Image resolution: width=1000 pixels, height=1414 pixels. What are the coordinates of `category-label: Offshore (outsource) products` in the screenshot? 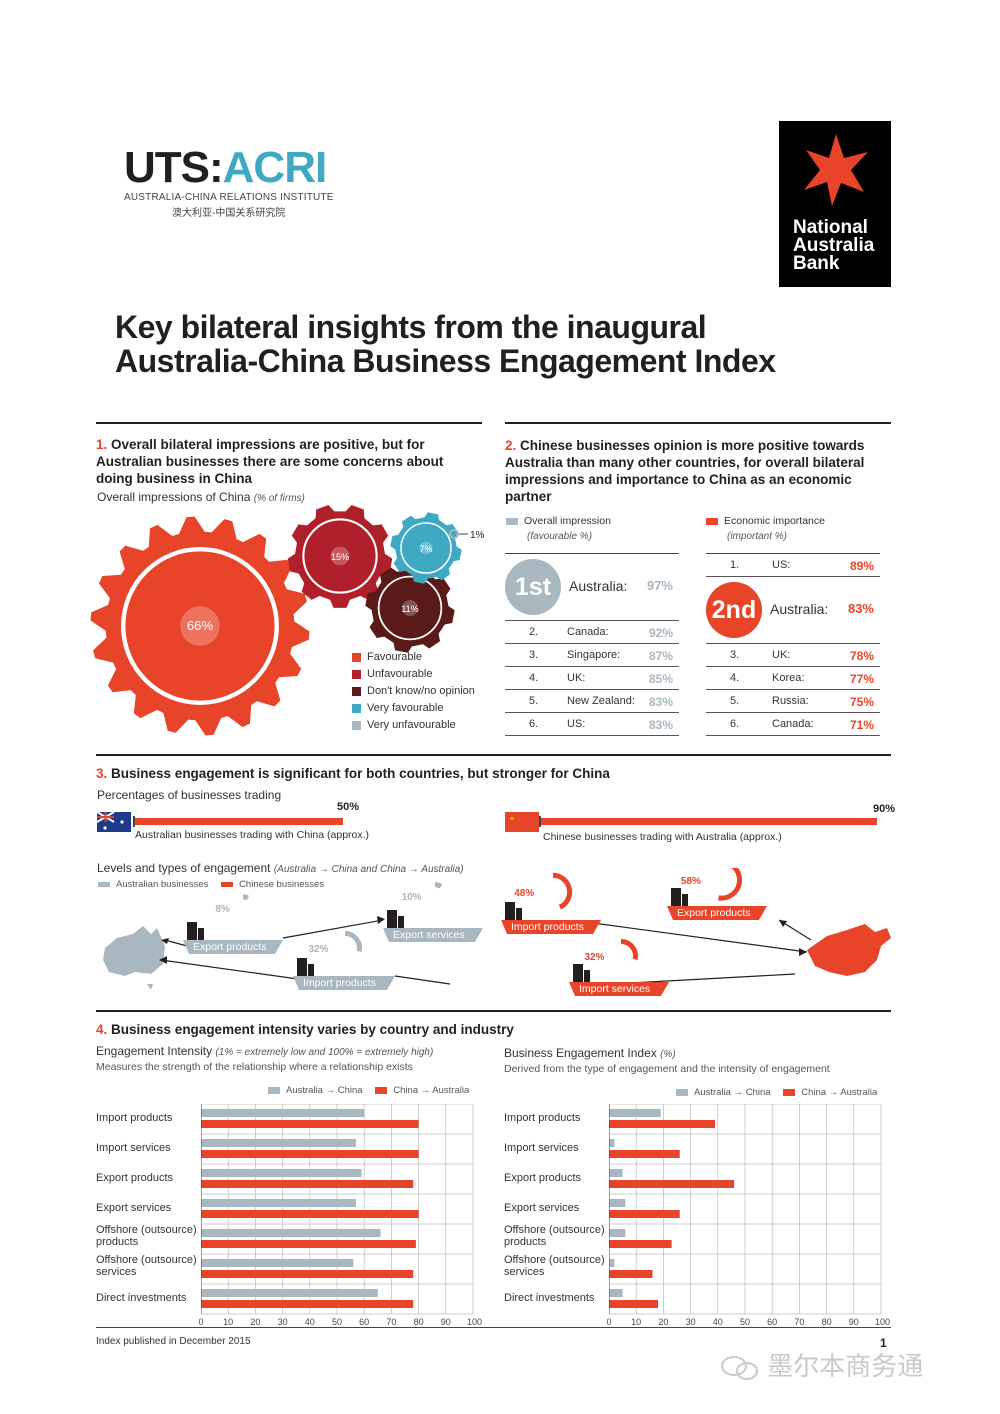 It's located at (146, 1236).